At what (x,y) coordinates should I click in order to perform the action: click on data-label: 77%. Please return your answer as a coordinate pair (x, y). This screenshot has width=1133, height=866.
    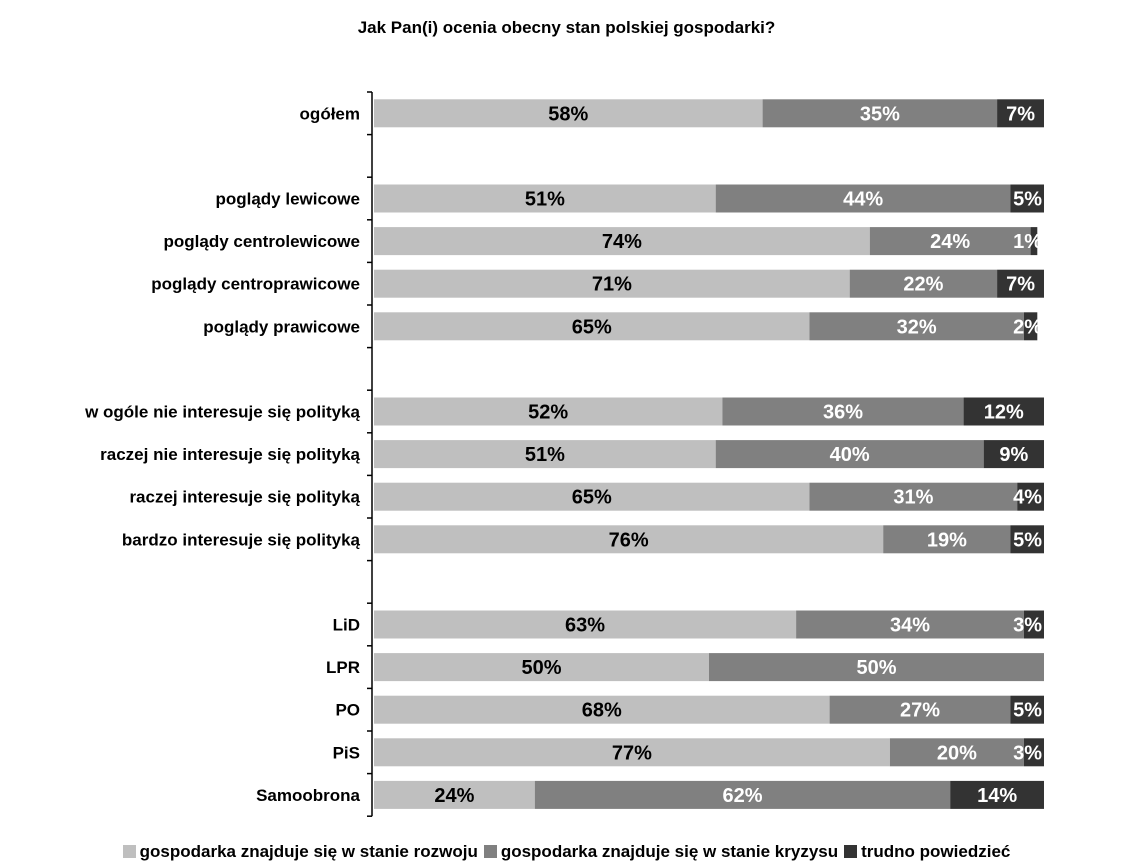
    Looking at the image, I should click on (632, 753).